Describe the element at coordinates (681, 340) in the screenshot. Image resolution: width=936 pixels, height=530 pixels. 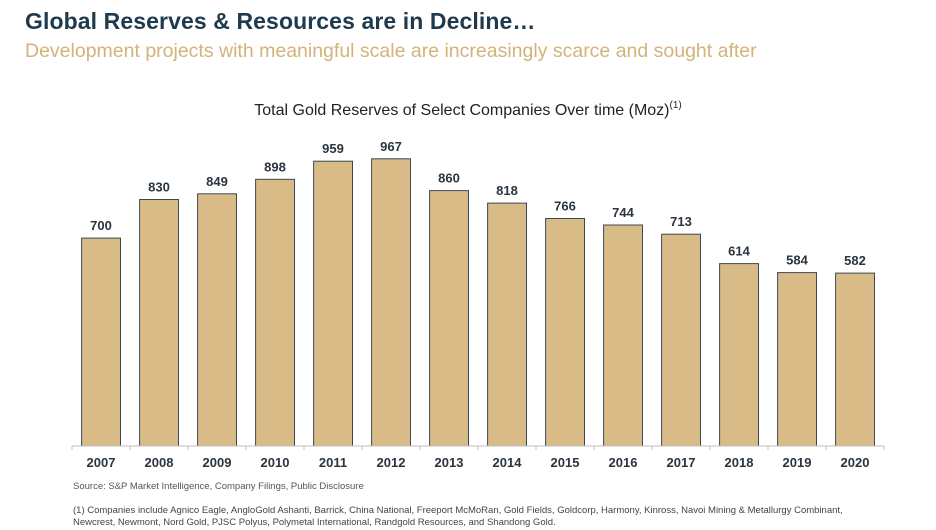
I see `bar-2017` at that location.